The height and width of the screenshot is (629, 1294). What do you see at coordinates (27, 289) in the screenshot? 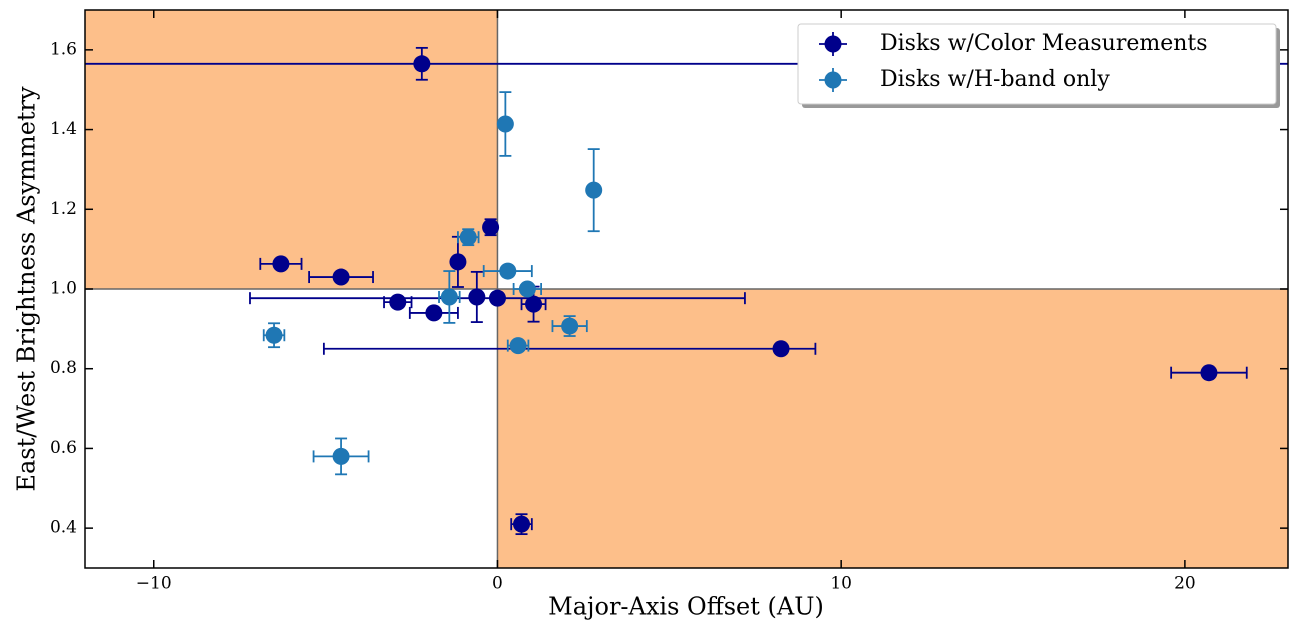
I see `y-axis-label: East/West Brightness Asymmetry` at bounding box center [27, 289].